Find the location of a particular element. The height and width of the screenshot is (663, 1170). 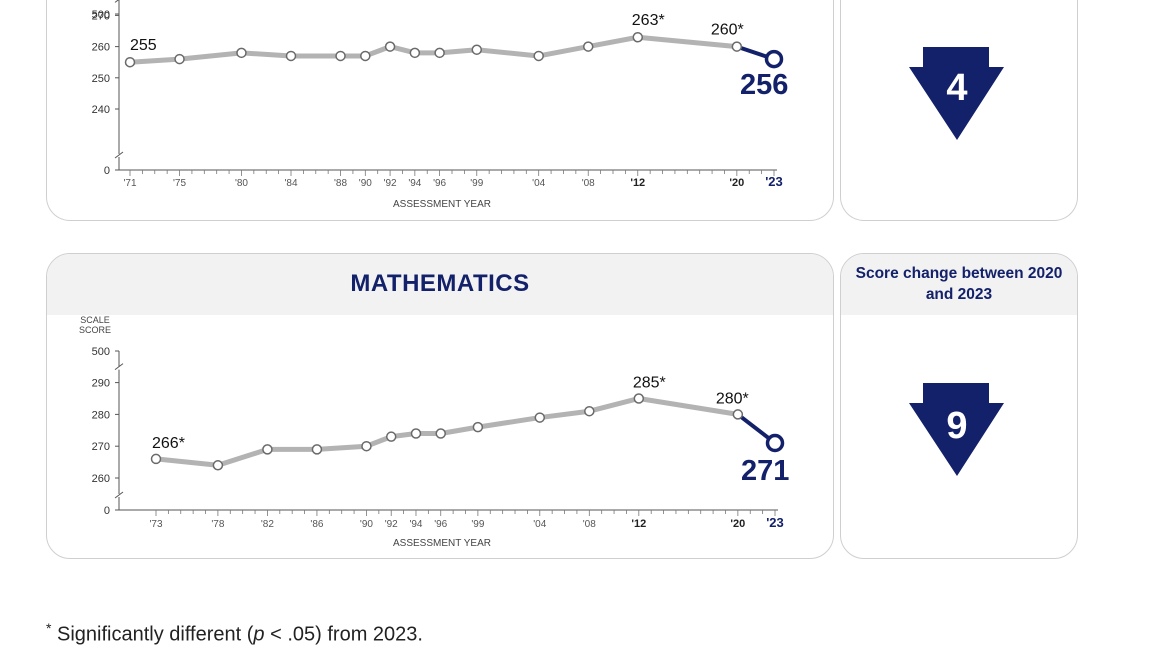

data-label: 285* is located at coordinates (649, 383).